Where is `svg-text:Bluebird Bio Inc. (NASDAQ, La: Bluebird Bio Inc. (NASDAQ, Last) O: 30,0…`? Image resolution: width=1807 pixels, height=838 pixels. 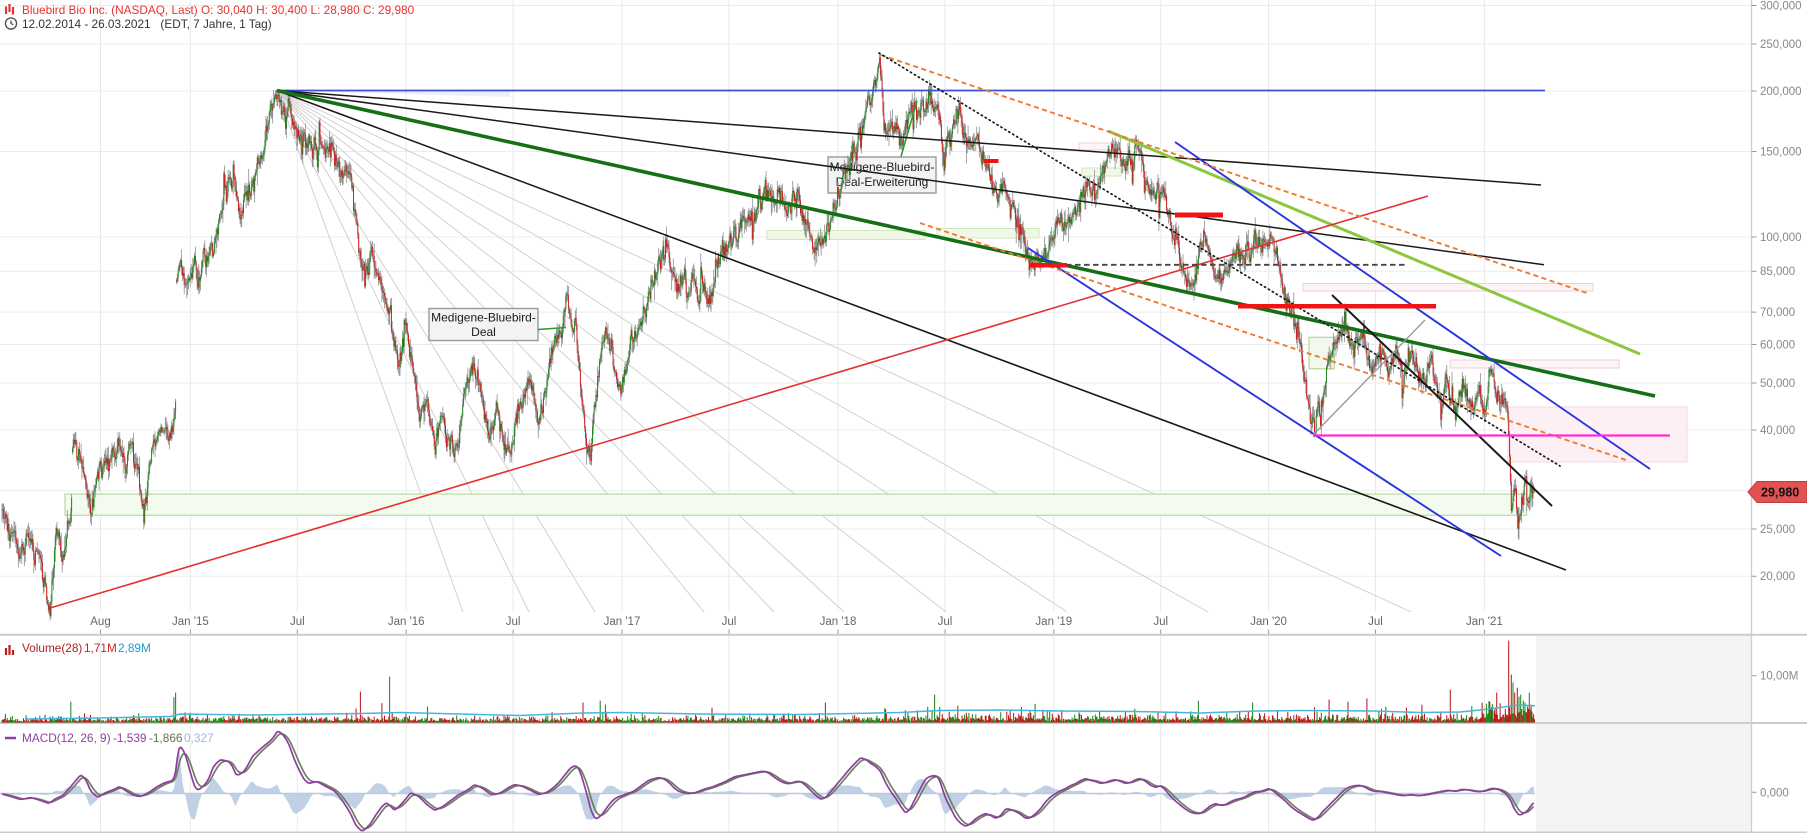
svg-text:Bluebird Bio Inc. (NASDAQ, La: Bluebird Bio Inc. (NASDAQ, Last) O: 30,0… is located at coordinates (218, 10).